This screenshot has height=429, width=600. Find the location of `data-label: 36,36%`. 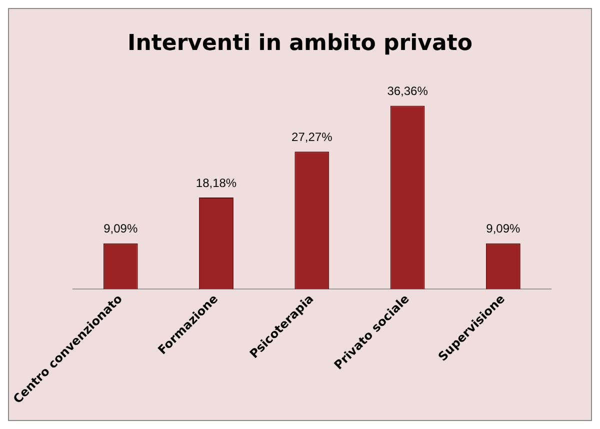

data-label: 36,36% is located at coordinates (407, 91).